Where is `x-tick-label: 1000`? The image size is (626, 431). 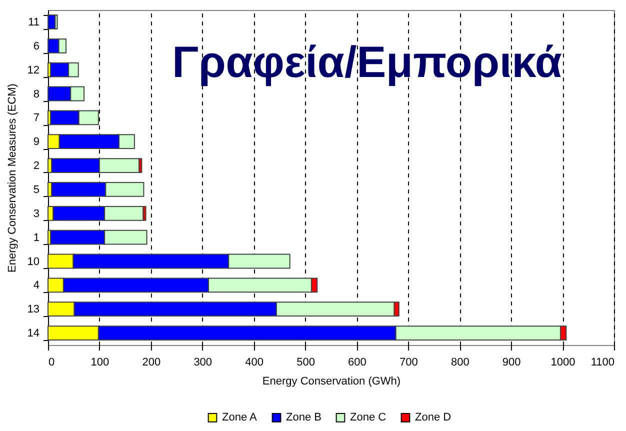
x-tick-label: 1000 is located at coordinates (563, 362).